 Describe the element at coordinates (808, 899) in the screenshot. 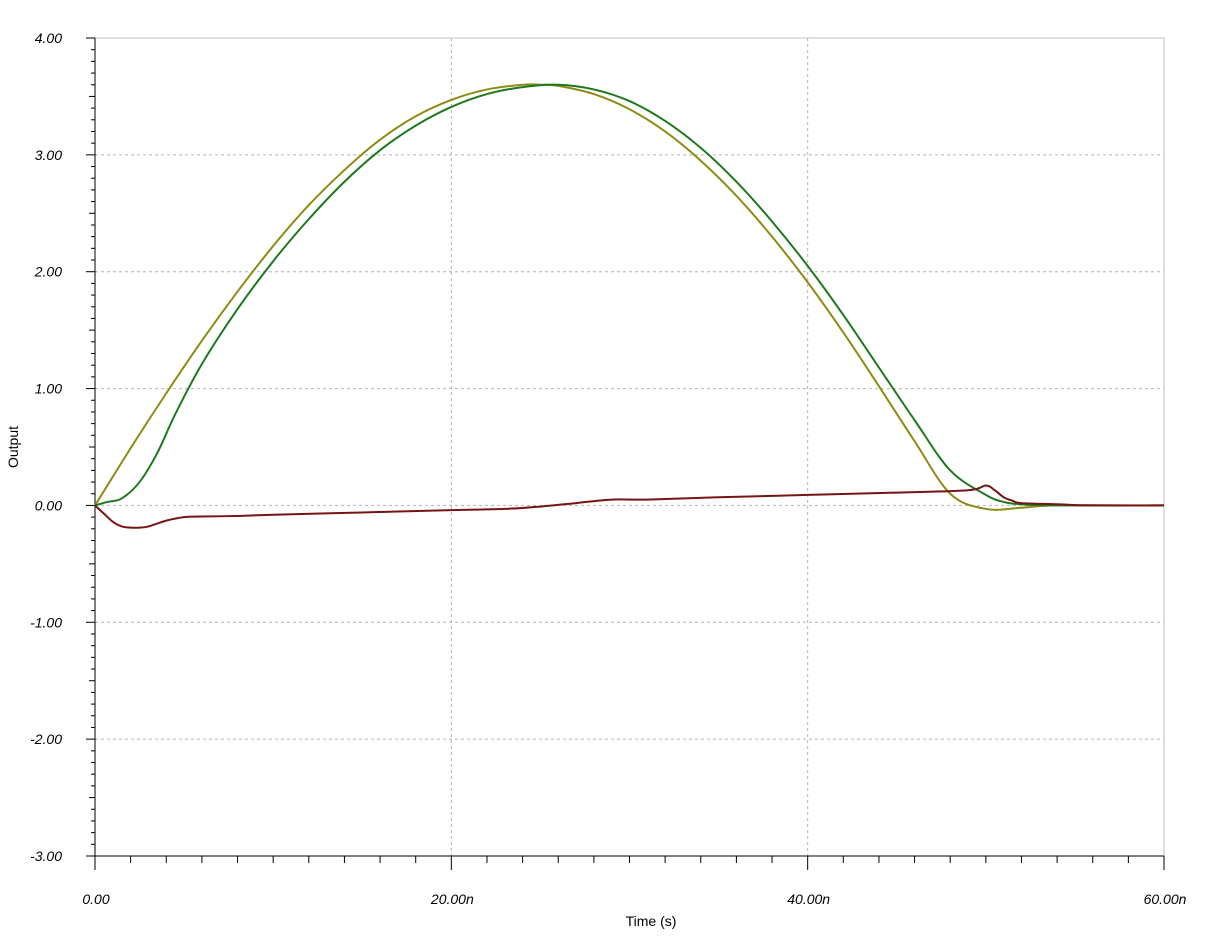

I see `x-tick-label: 40.00n` at that location.